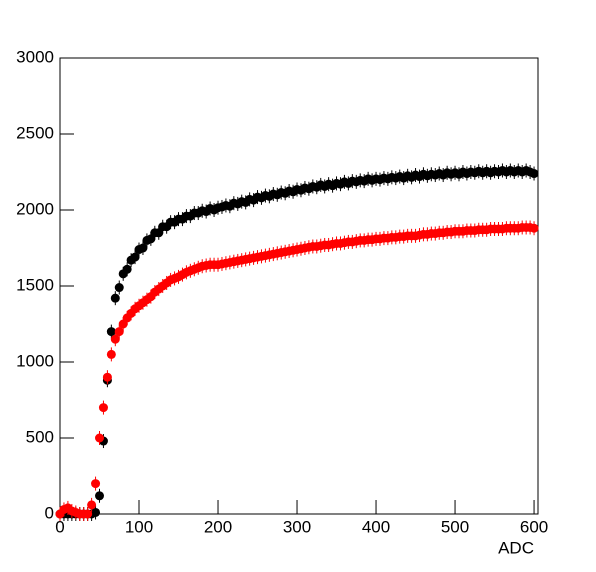  I want to click on y-tick-label: 500, so click(40, 436).